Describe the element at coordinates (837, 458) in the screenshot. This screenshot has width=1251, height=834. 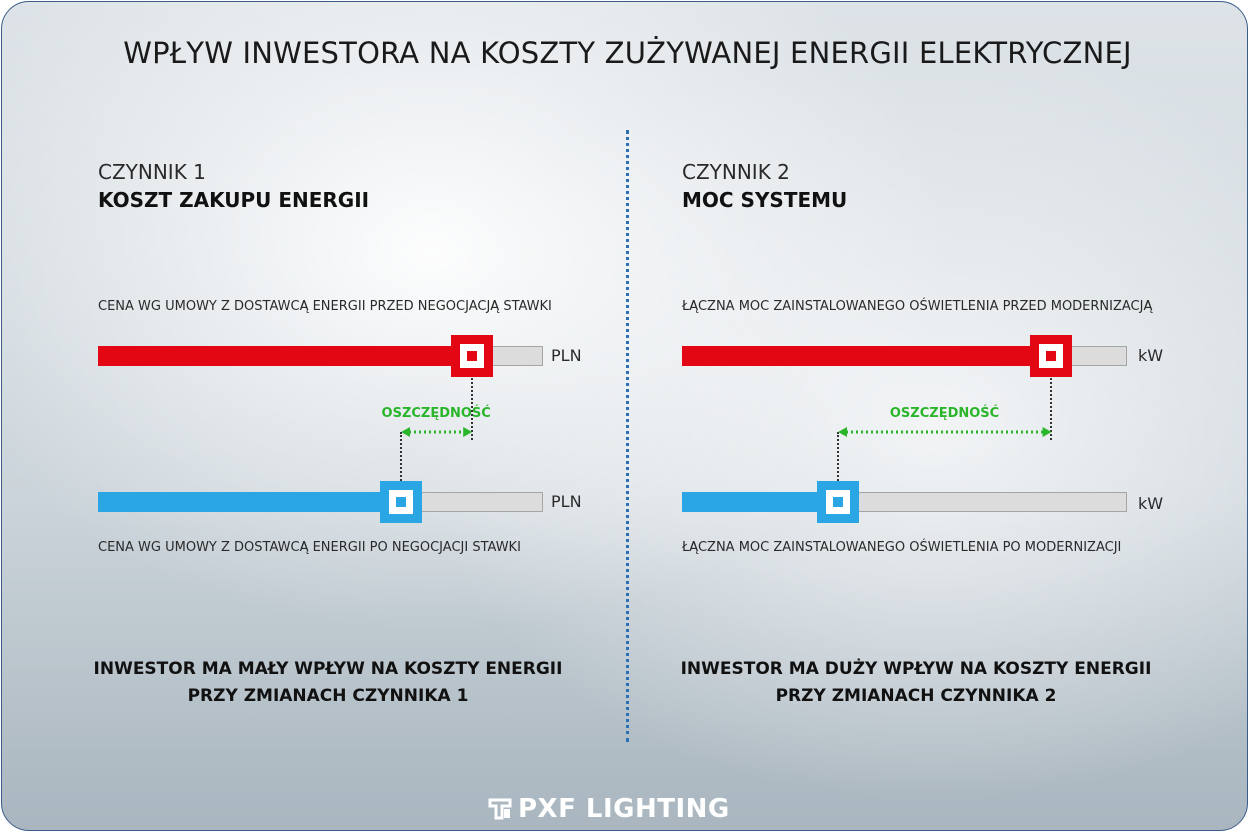
I see `factor-2-after-guide-line` at that location.